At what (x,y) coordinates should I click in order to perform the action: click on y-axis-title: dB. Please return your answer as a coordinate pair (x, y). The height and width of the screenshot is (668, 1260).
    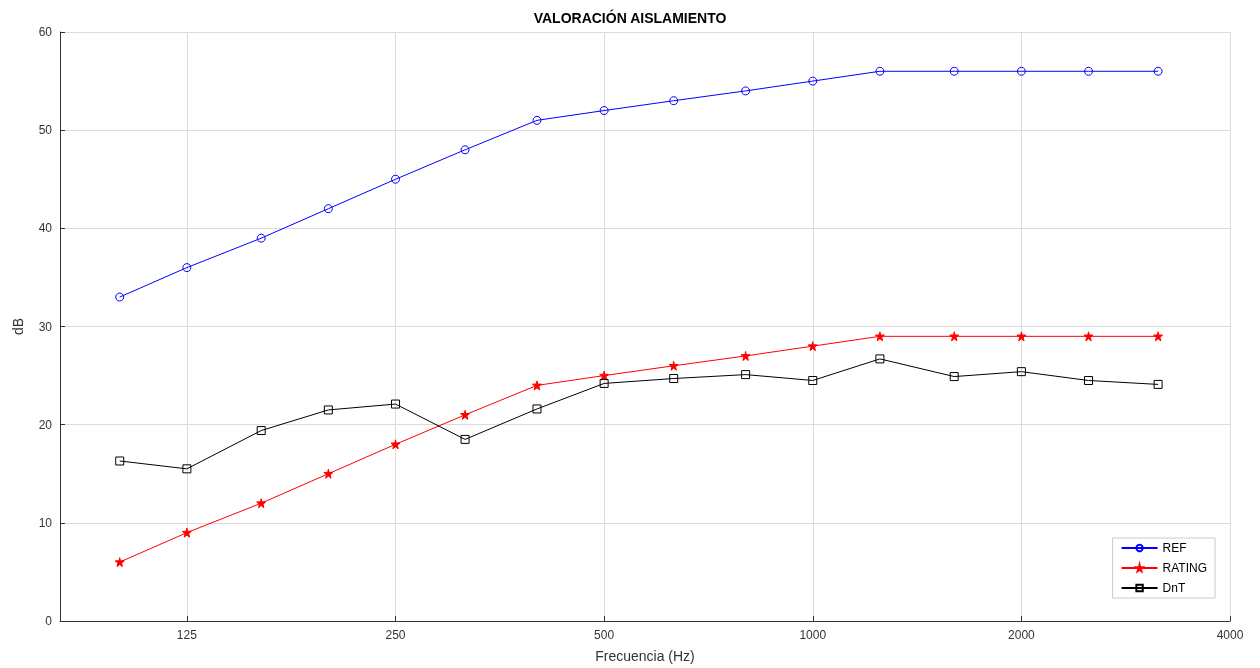
    Looking at the image, I should click on (18, 326).